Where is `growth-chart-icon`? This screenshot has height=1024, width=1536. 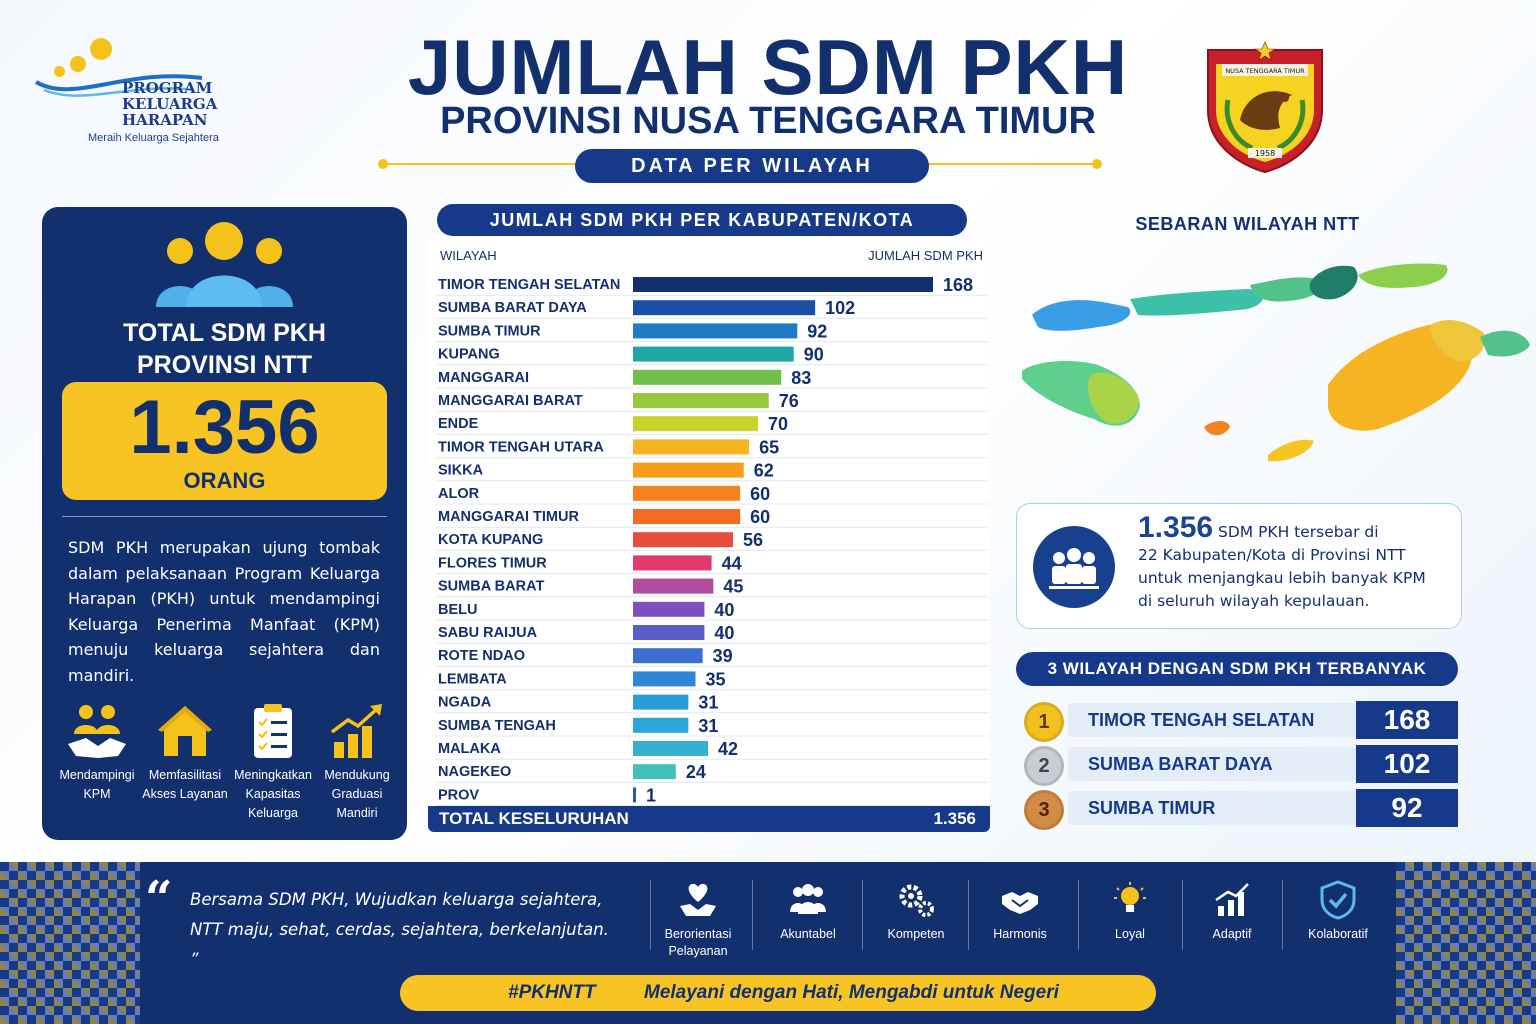
growth-chart-icon is located at coordinates (356, 731).